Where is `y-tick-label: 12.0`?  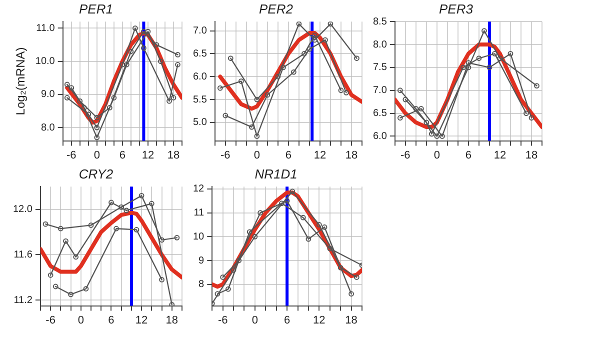 y-tick-label: 12.0 is located at coordinates (22, 210).